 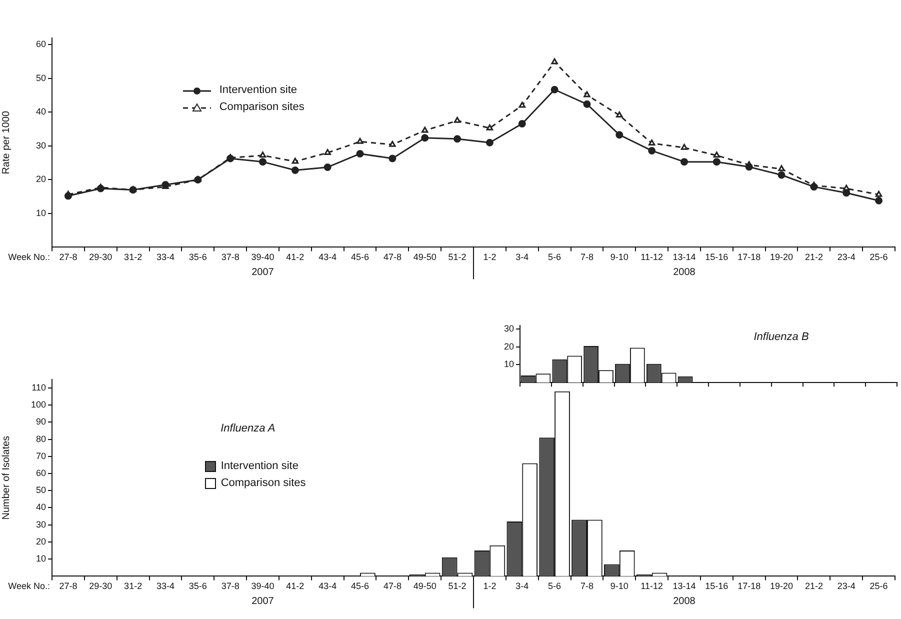 I want to click on y-tick-label: 90, so click(x=41, y=421).